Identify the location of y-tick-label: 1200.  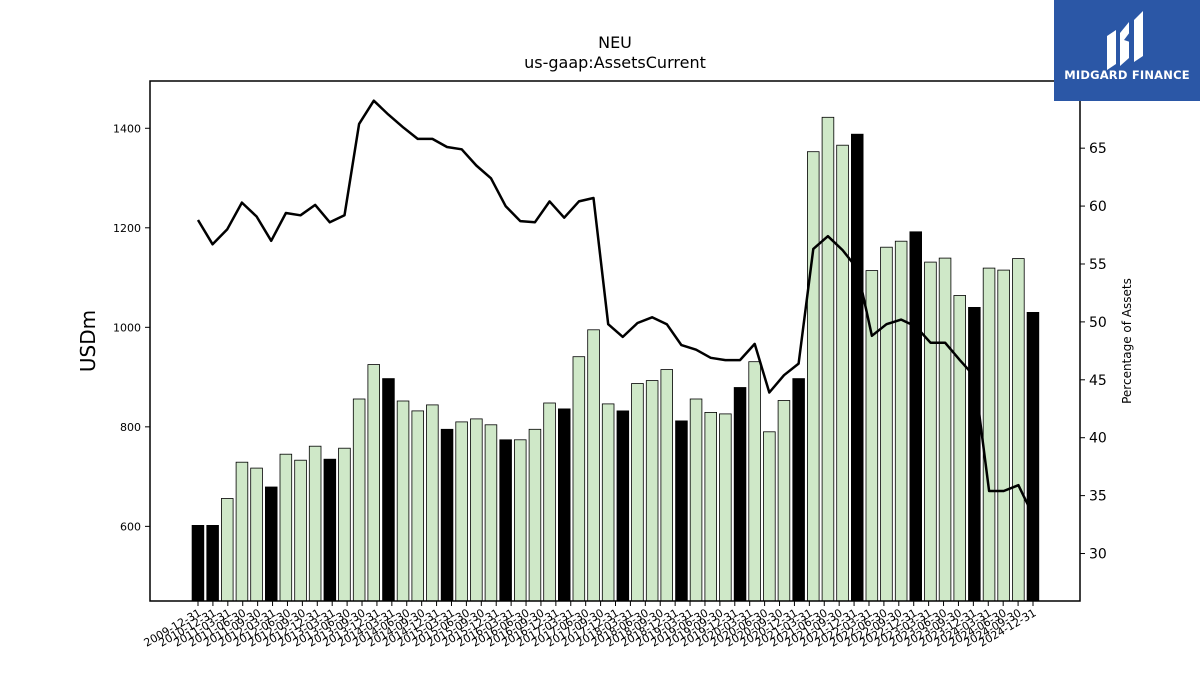
(127, 228).